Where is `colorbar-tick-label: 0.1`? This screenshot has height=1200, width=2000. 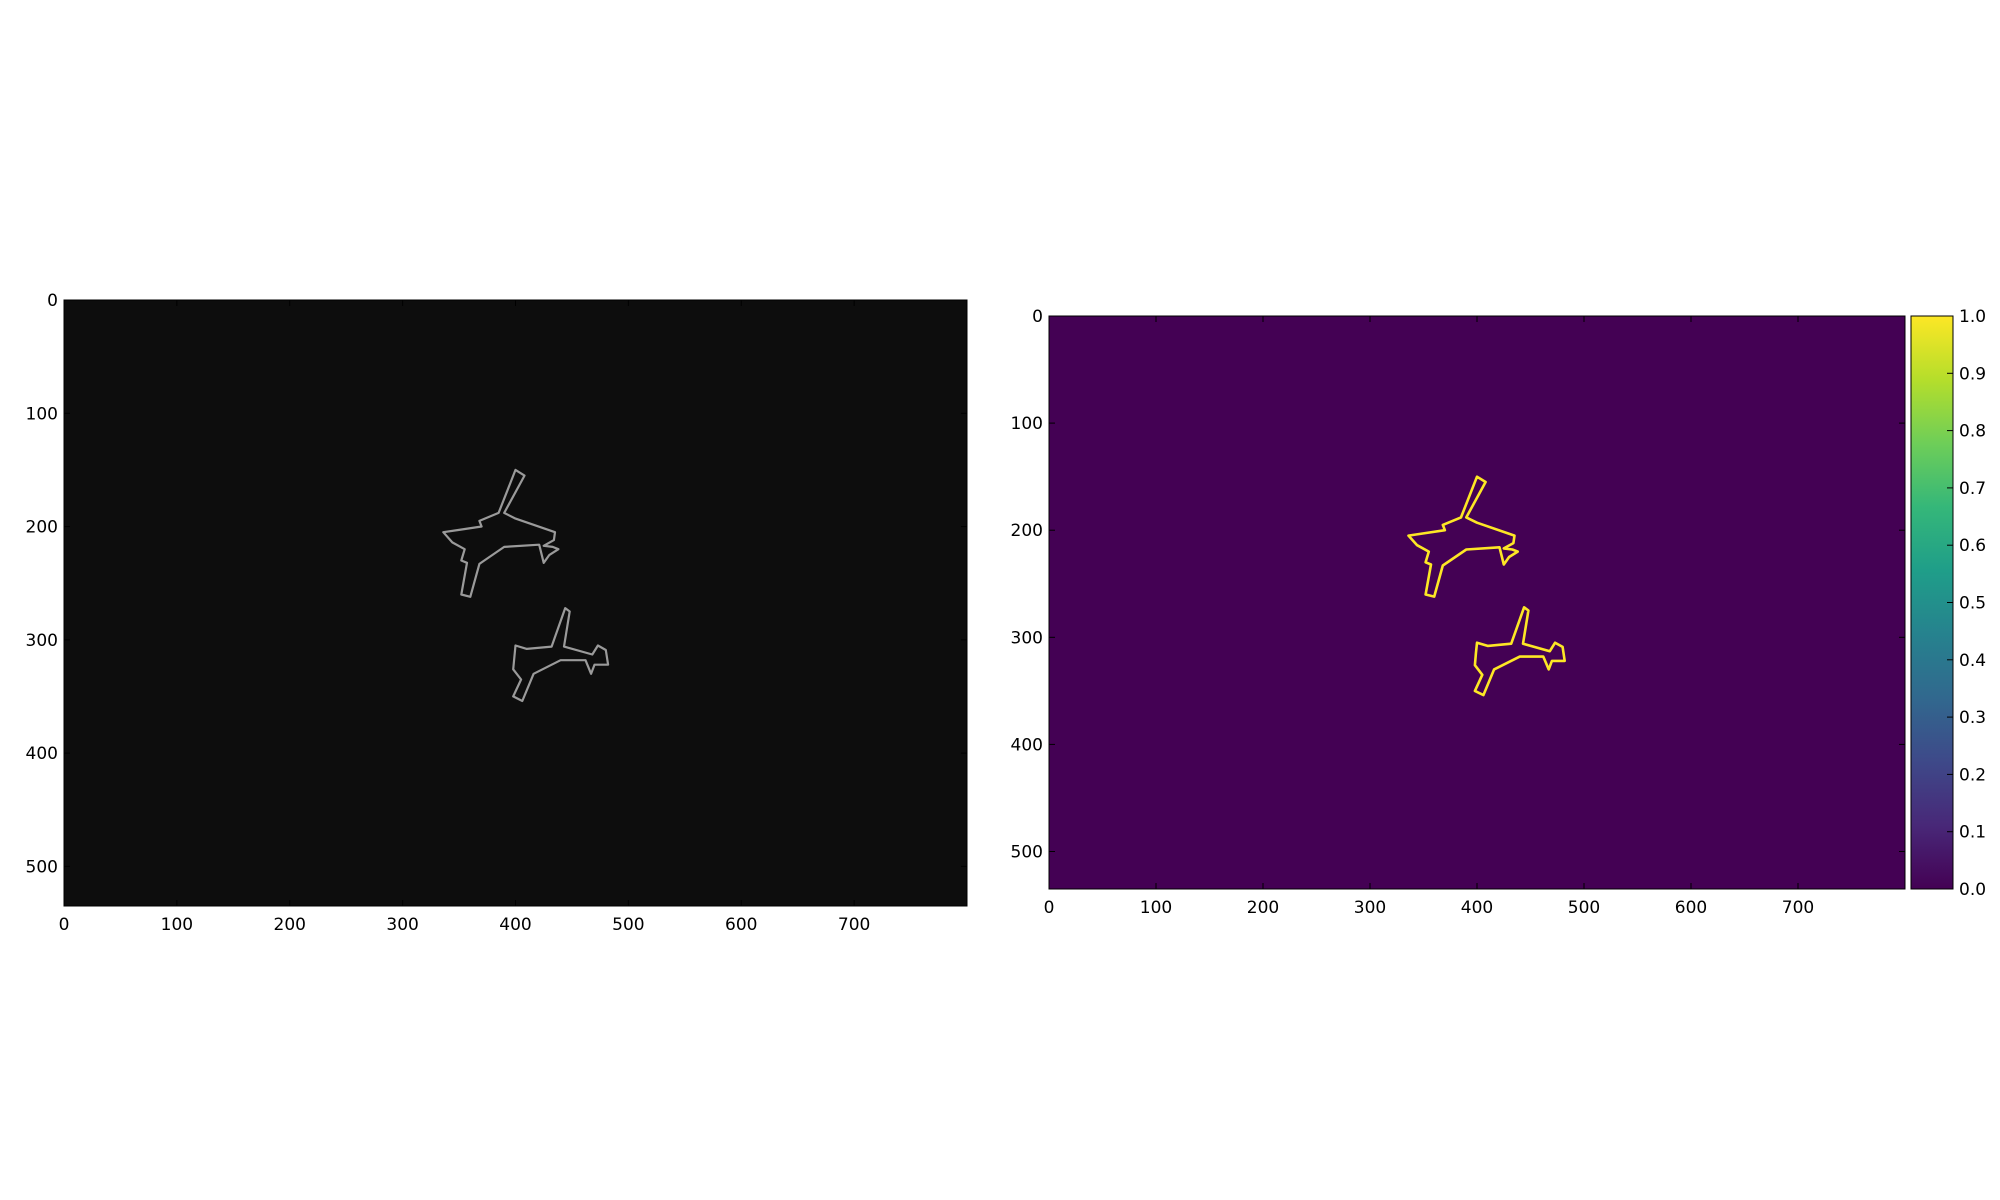 colorbar-tick-label: 0.1 is located at coordinates (1972, 833).